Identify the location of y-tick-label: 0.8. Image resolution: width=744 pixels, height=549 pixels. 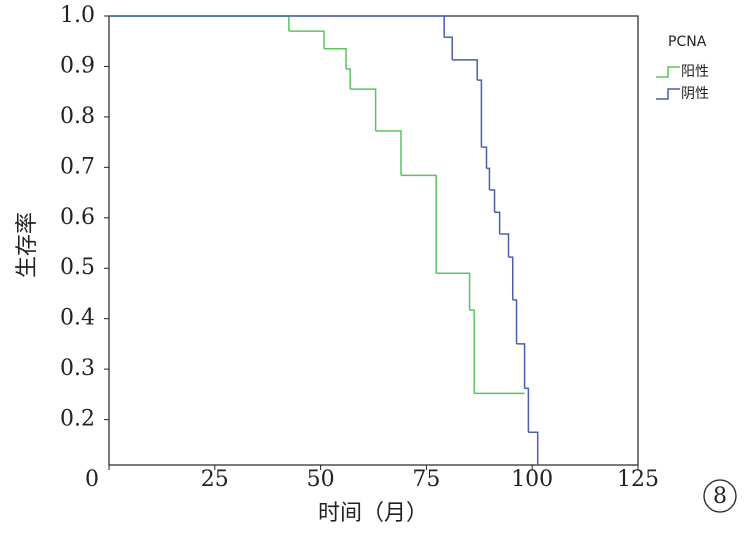
(77, 116).